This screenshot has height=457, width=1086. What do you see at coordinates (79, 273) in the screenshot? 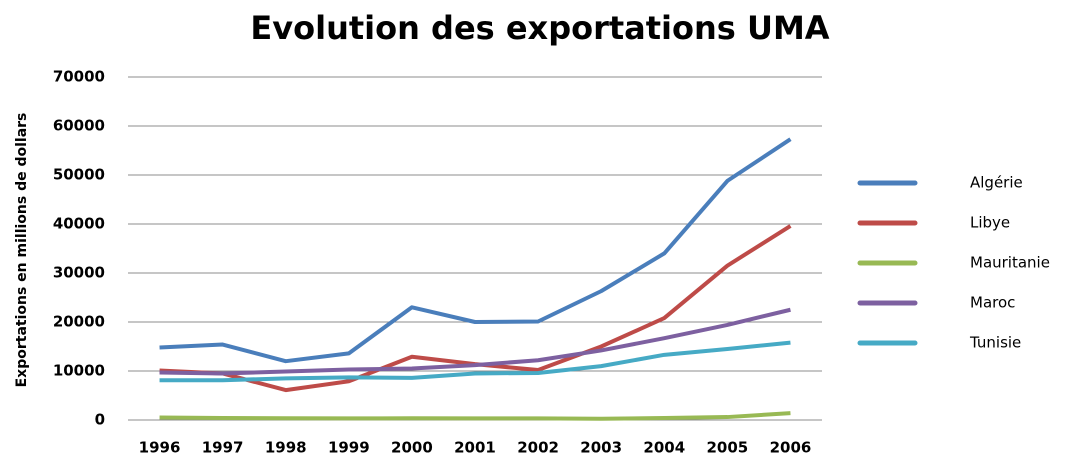
I see `y-tick-label: 30000` at bounding box center [79, 273].